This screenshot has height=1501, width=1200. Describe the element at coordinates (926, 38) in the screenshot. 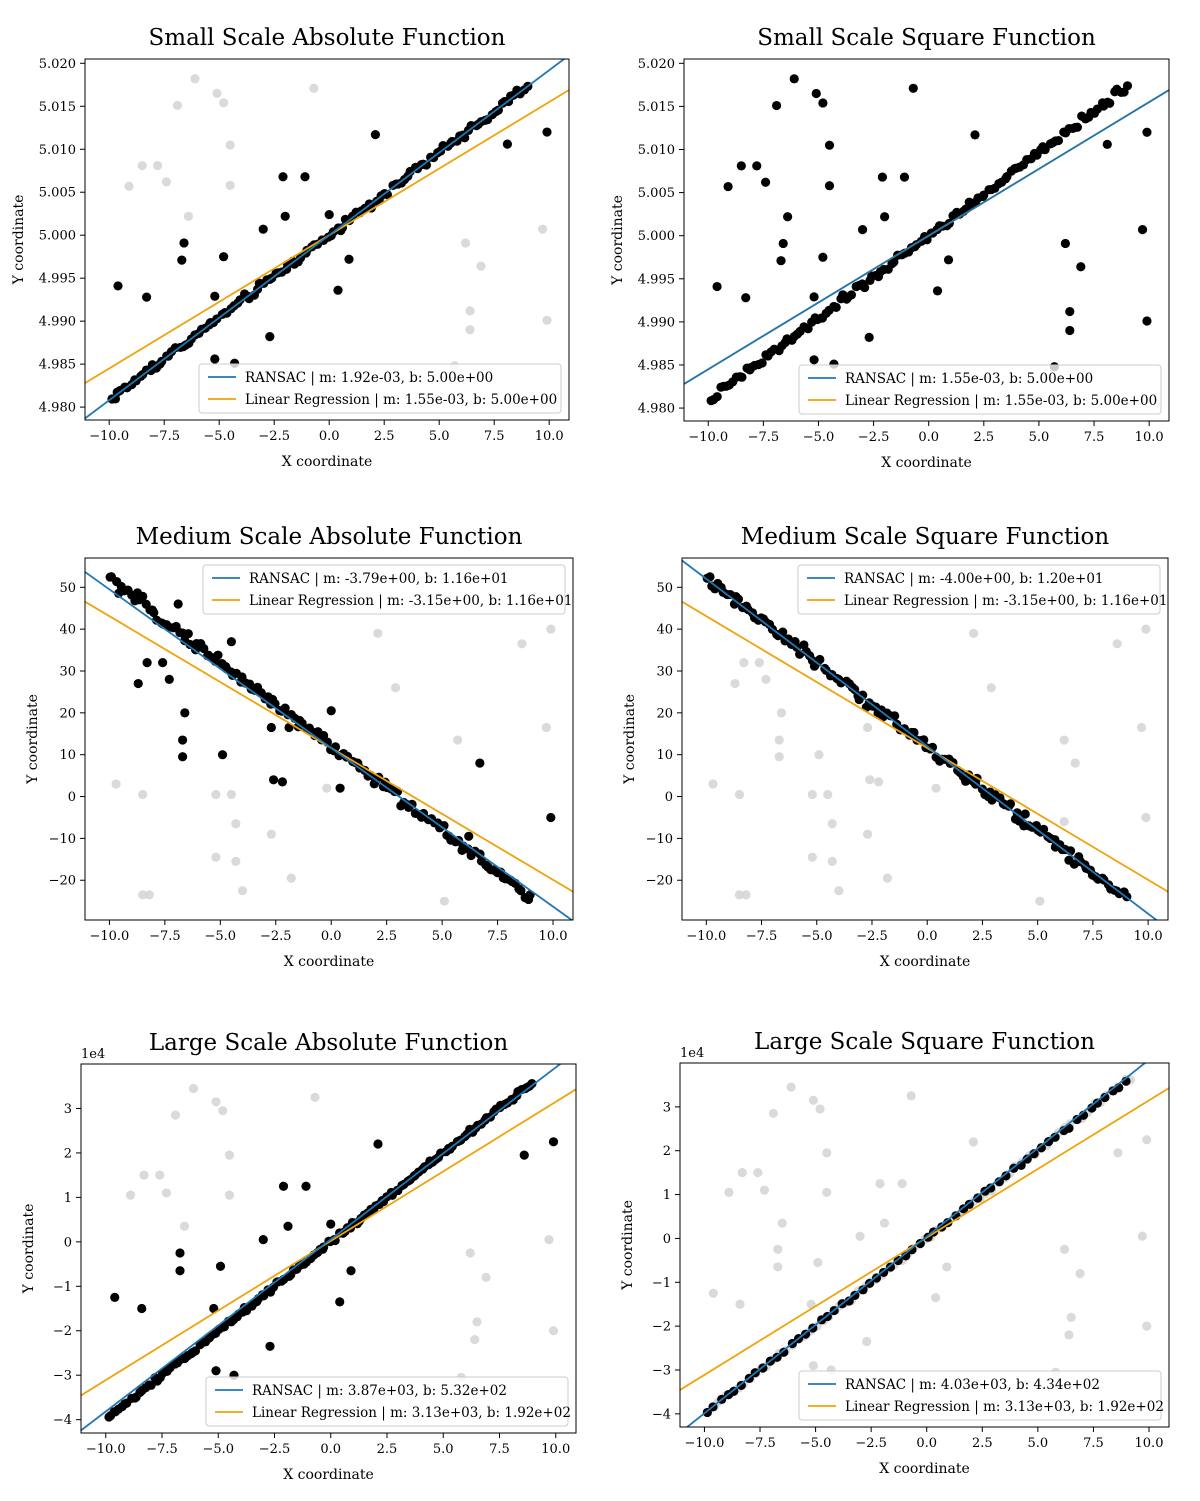

I see `chart-title: Small Scale Square Function` at that location.